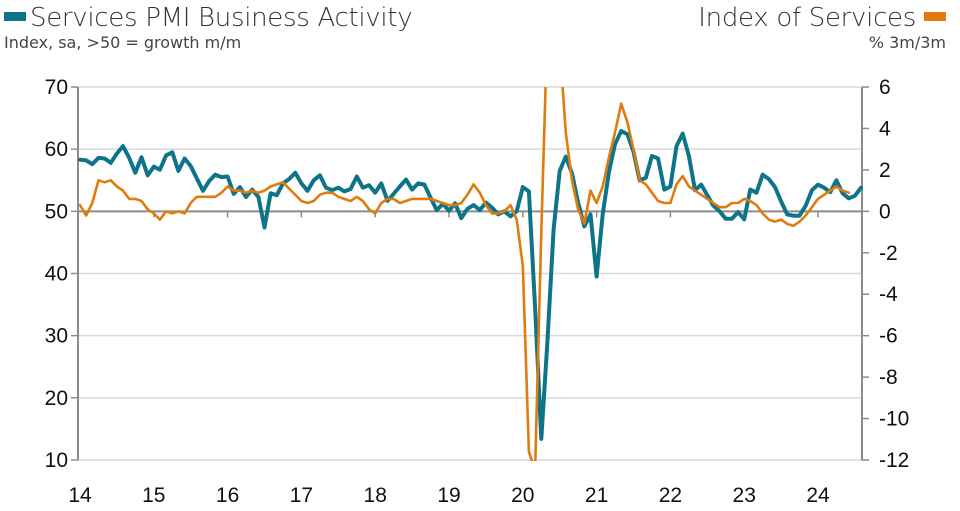  I want to click on pmi-series-label: Services PMI Business Activity, so click(221, 18).